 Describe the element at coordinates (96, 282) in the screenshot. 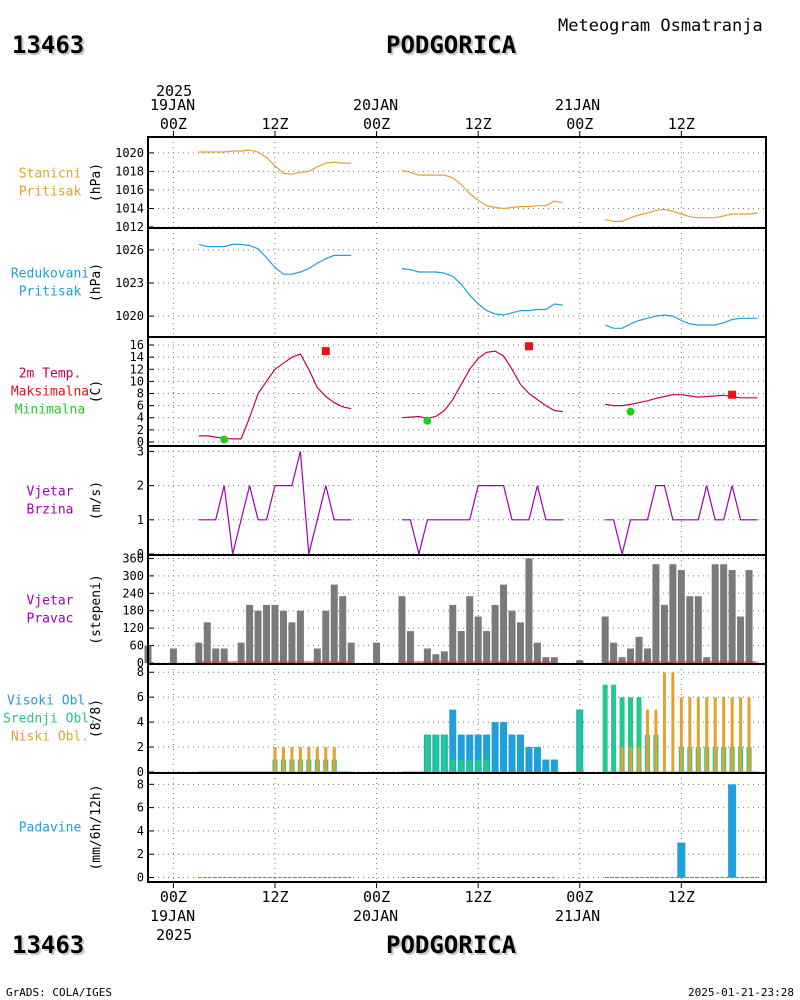

I see `y-axis-label: (hPa)` at that location.